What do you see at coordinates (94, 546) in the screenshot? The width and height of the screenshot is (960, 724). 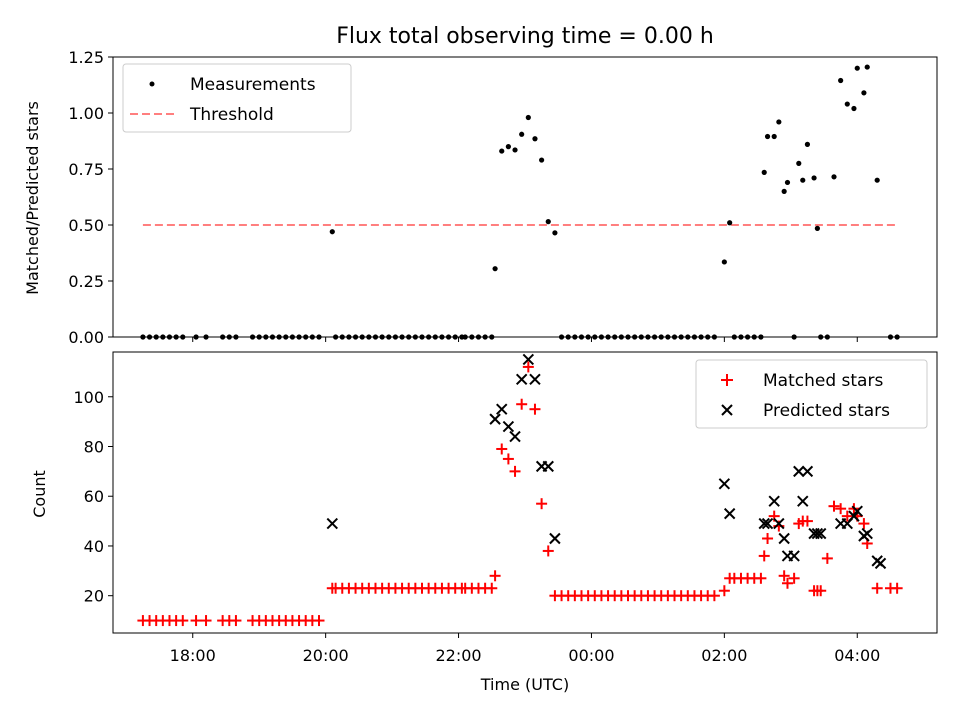 I see `bottom-y-tick-label: 40` at bounding box center [94, 546].